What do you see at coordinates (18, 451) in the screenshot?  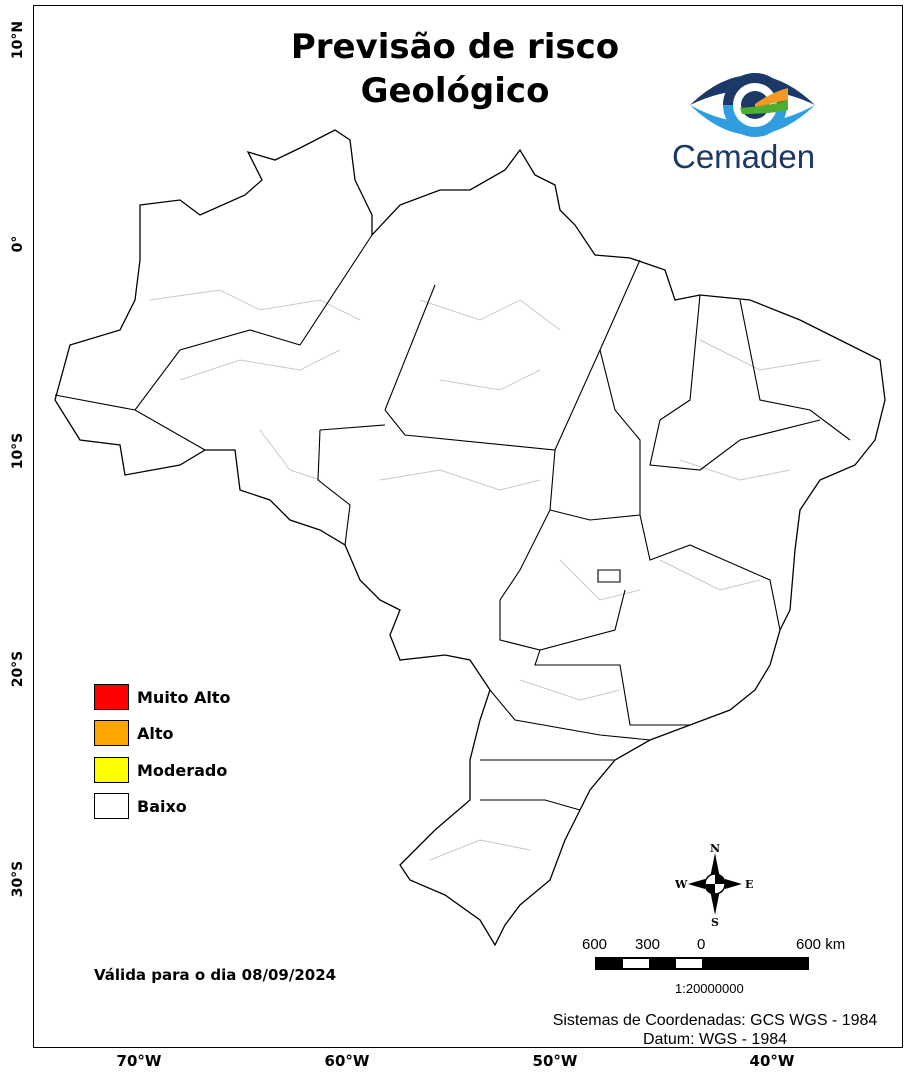 I see `lat-label: 10°S` at bounding box center [18, 451].